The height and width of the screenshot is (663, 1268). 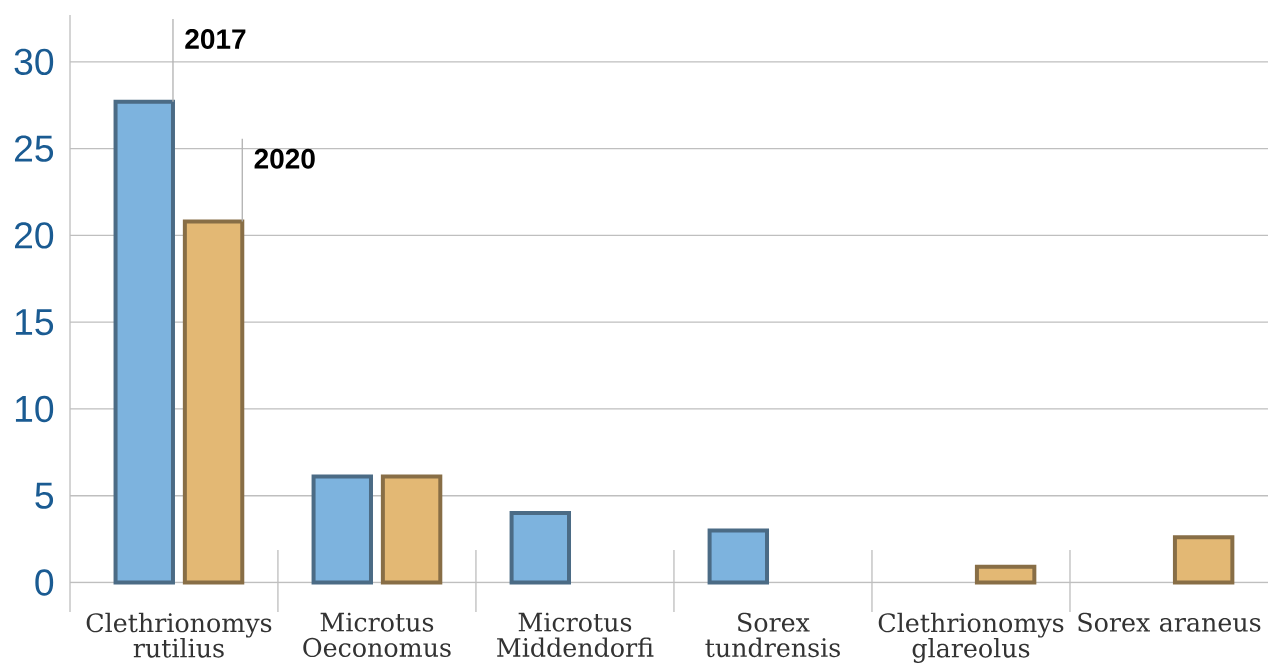 I want to click on y-tick-label: 20, so click(x=34, y=235).